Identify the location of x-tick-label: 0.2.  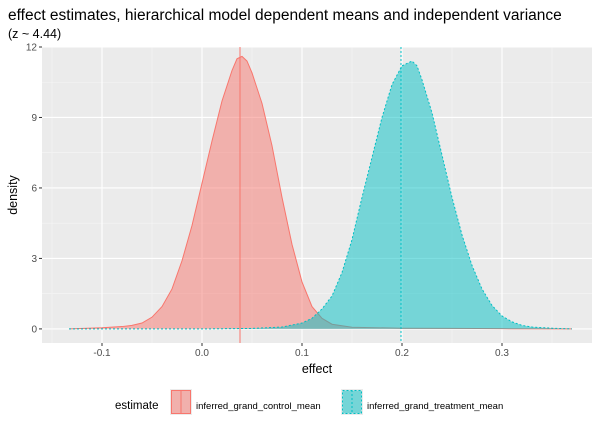
(402, 353).